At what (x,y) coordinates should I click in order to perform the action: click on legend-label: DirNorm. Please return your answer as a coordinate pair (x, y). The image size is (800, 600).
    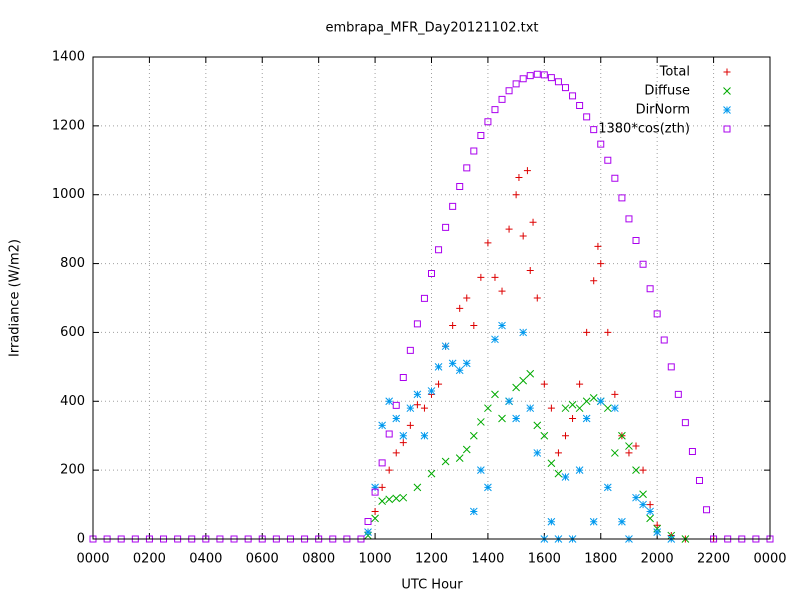
    Looking at the image, I should click on (663, 110).